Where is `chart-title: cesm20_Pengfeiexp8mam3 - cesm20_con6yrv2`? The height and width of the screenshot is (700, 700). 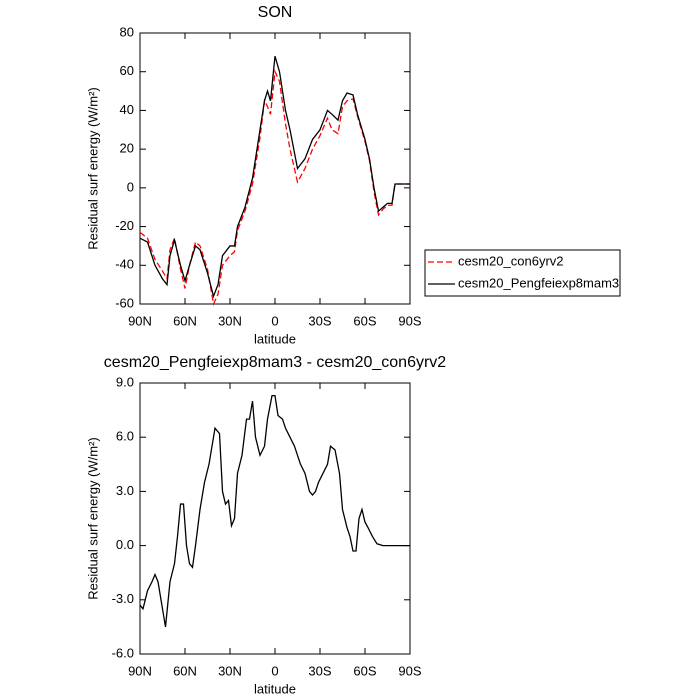 chart-title: cesm20_Pengfeiexp8mam3 - cesm20_con6yrv2 is located at coordinates (275, 362).